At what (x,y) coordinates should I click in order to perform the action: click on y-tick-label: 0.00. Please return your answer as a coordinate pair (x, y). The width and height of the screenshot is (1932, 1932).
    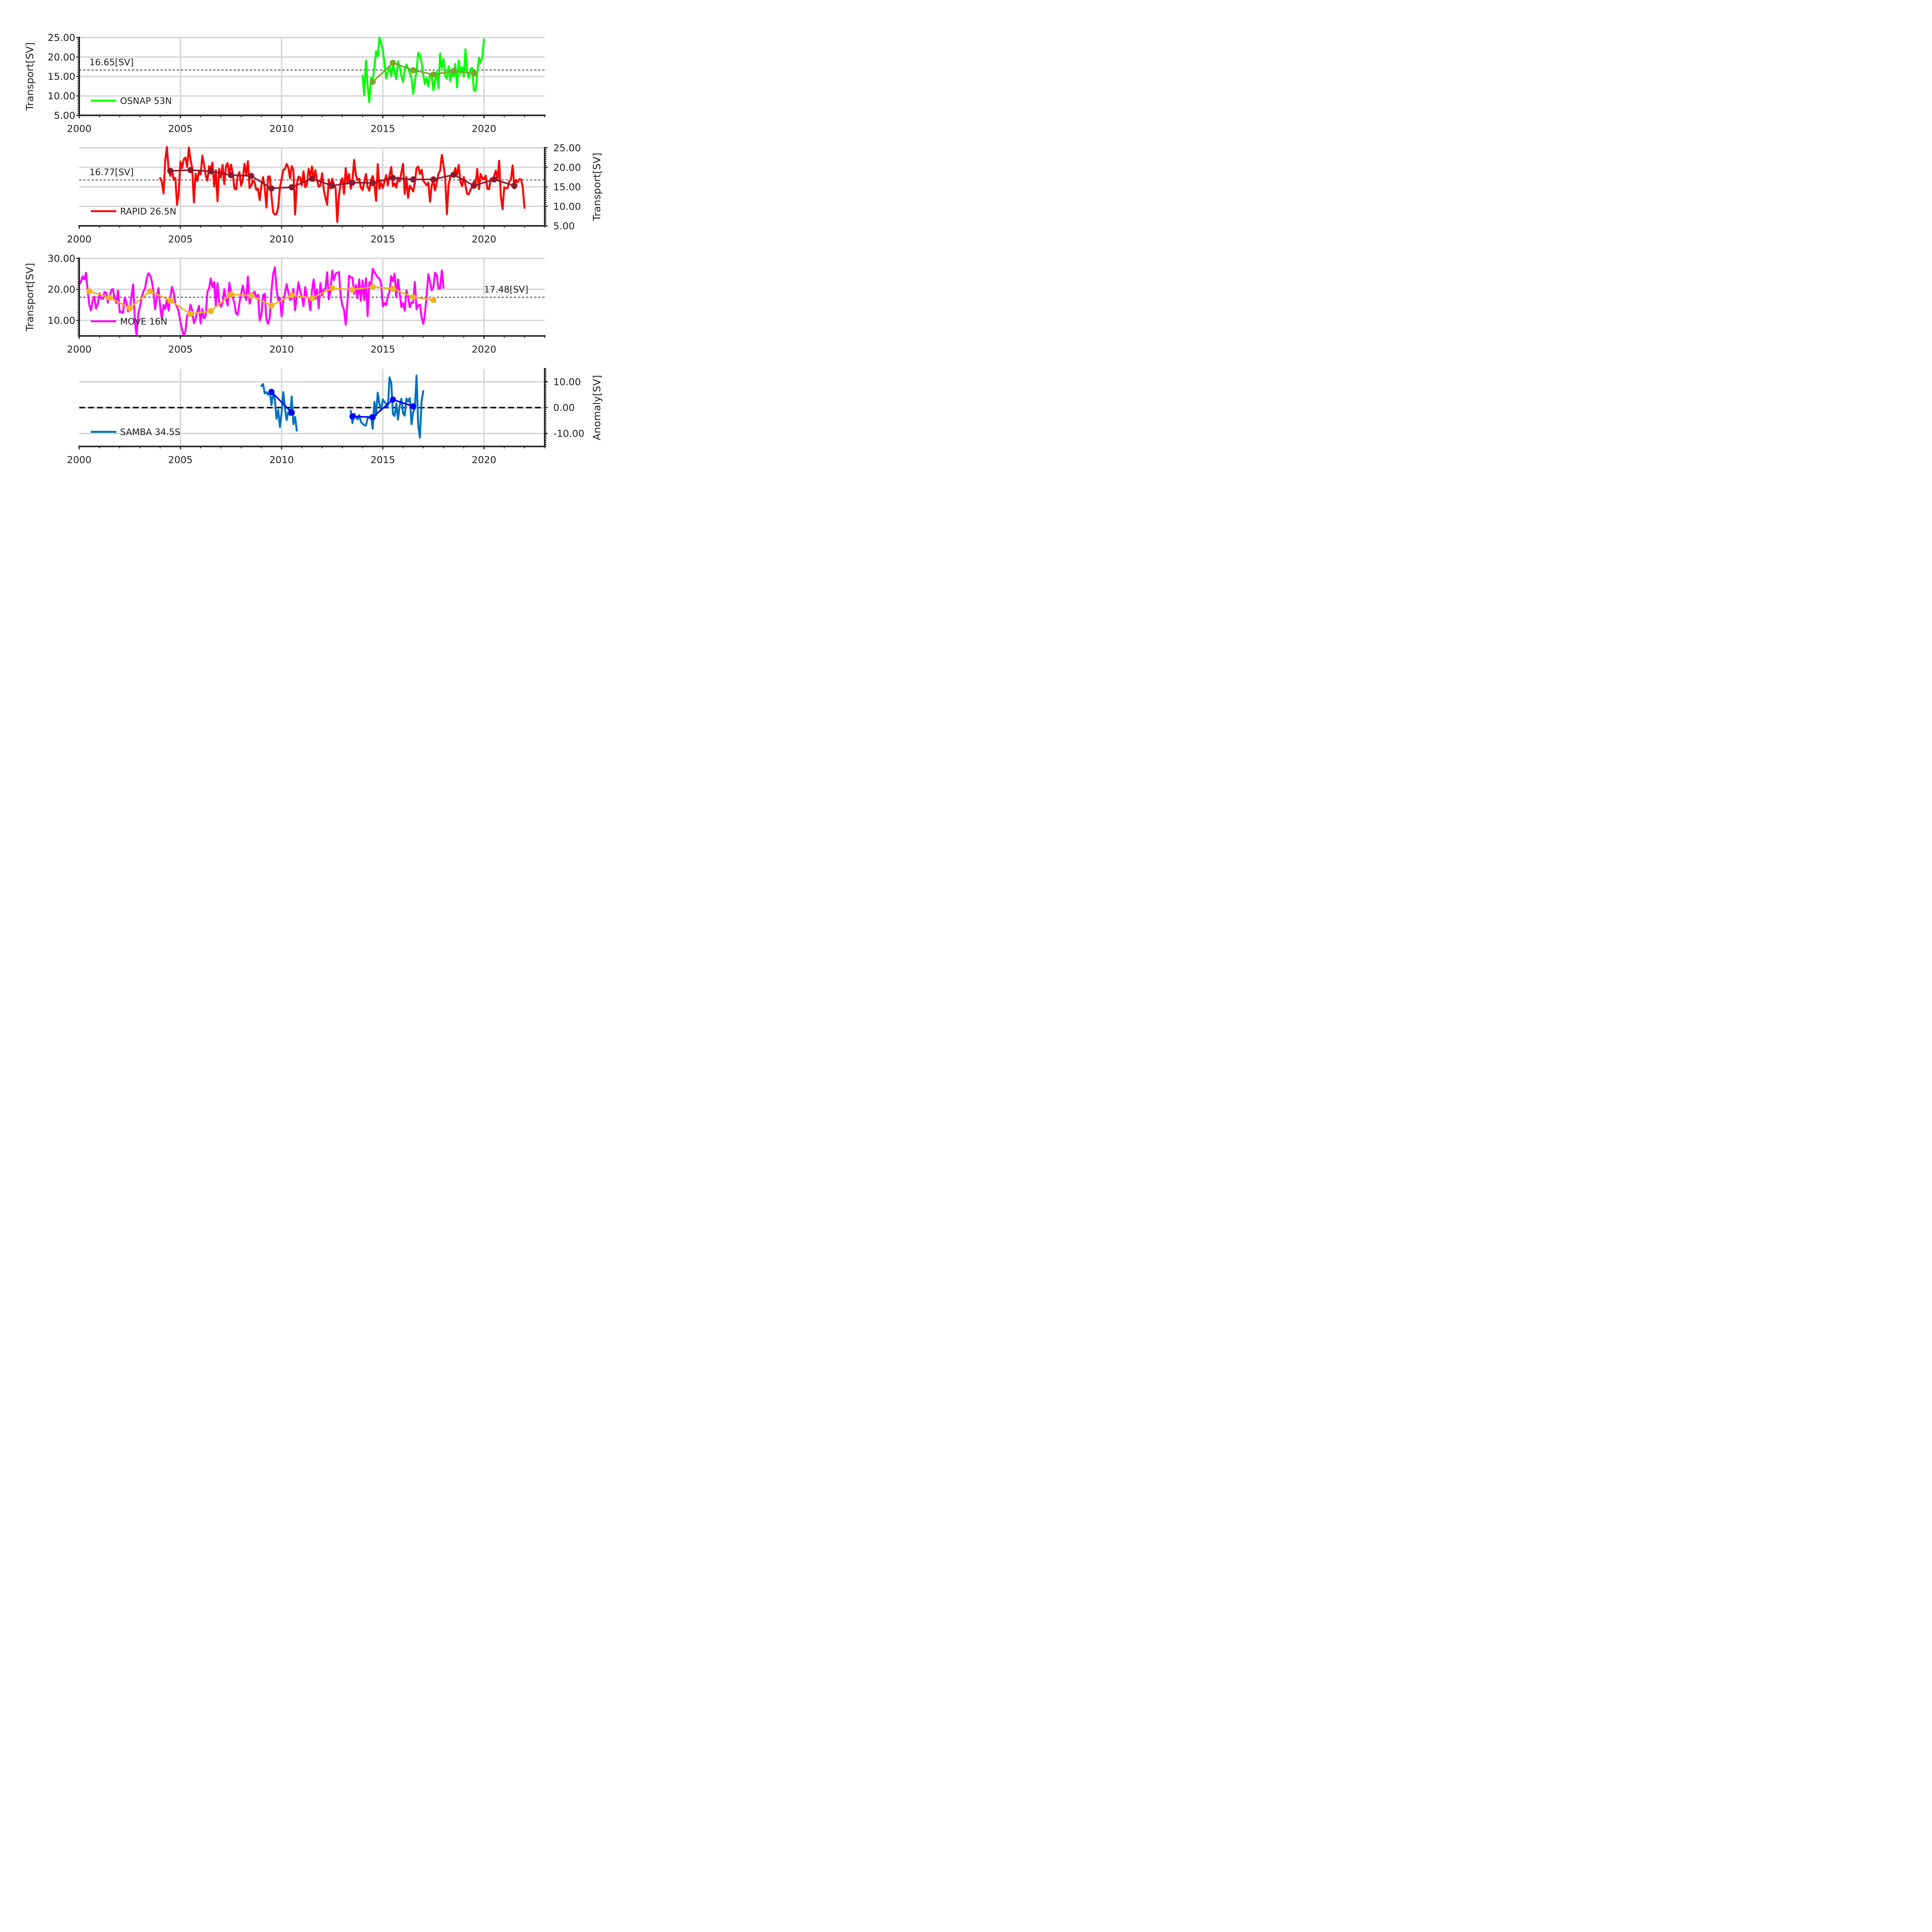
    Looking at the image, I should click on (564, 407).